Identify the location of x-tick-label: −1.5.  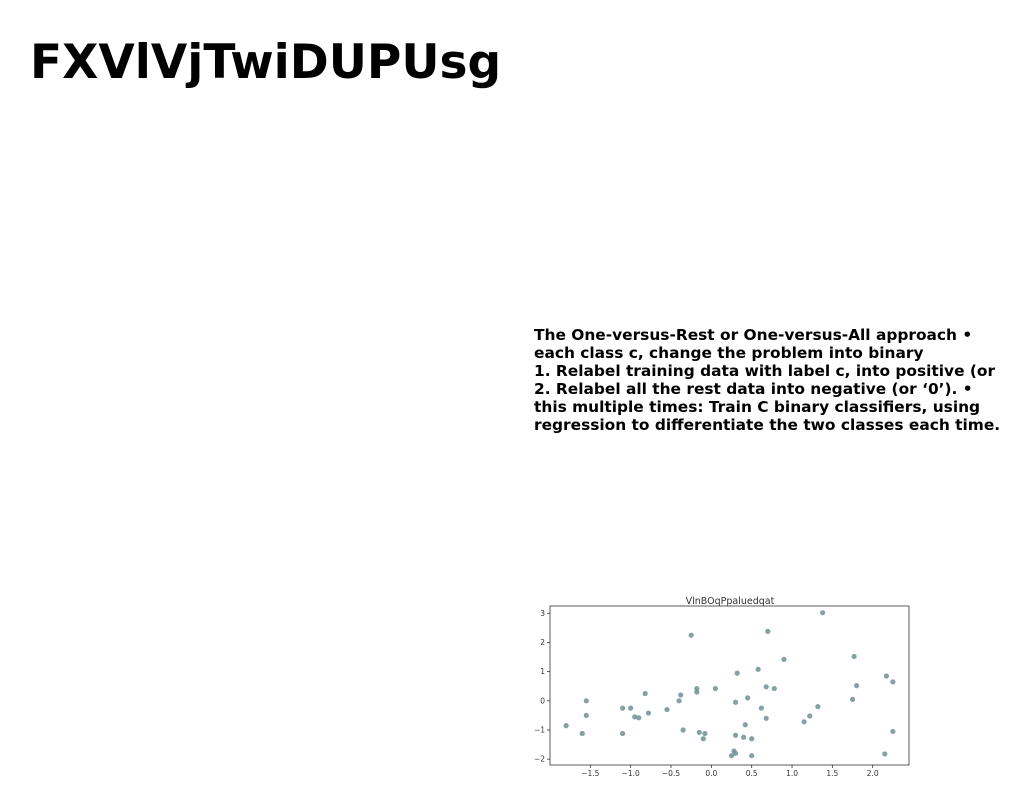
(590, 773).